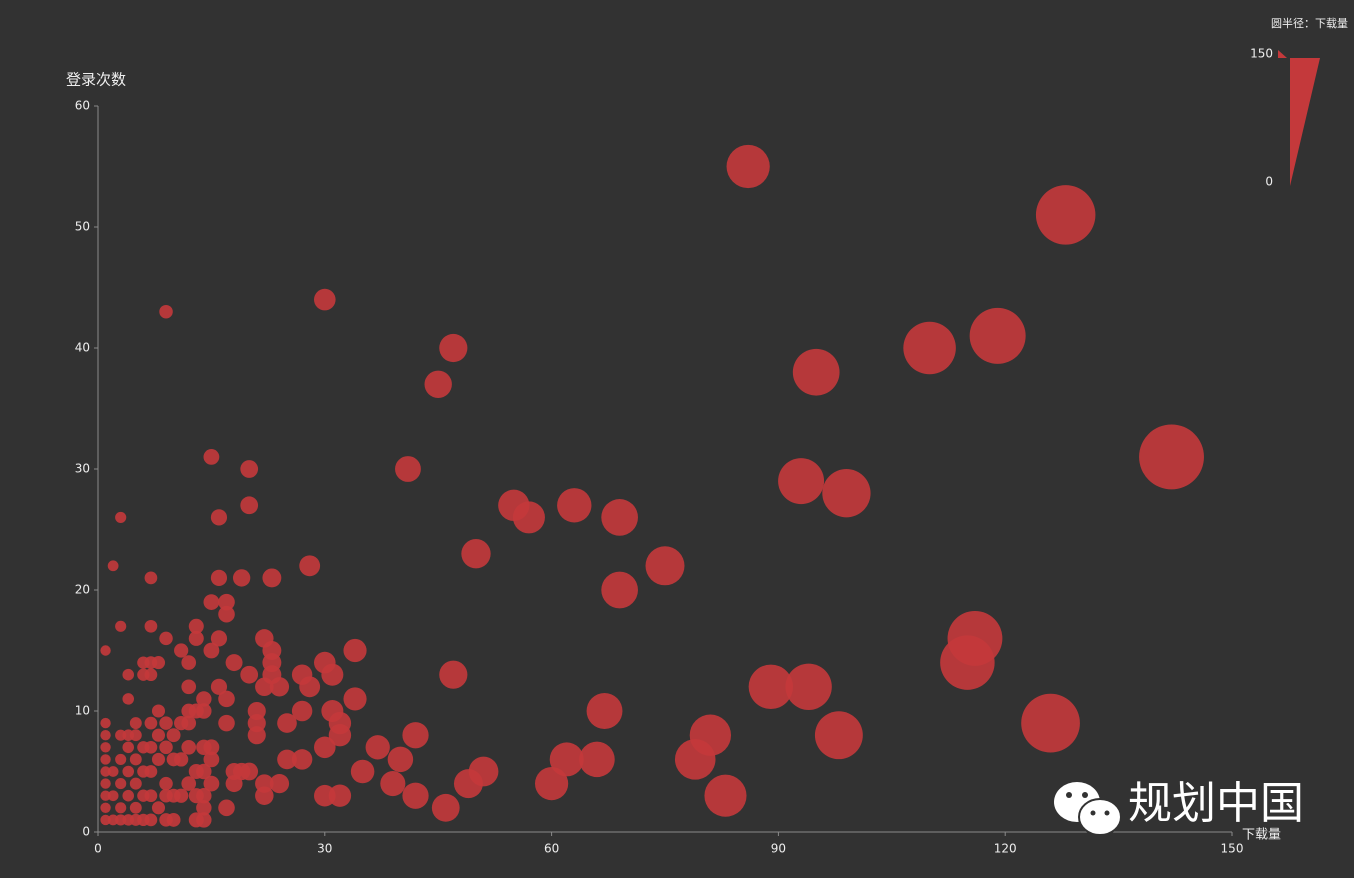 The height and width of the screenshot is (878, 1354). I want to click on watermark: 规划中国, so click(1216, 803).